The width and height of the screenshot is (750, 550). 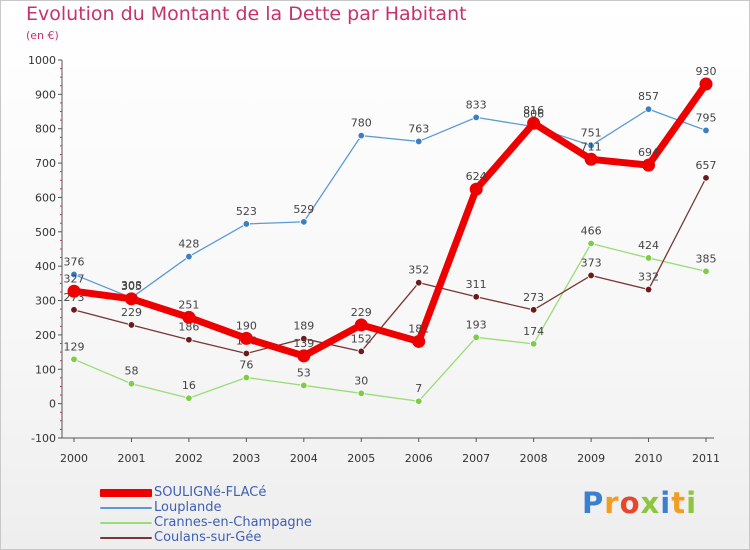 What do you see at coordinates (42, 35) in the screenshot?
I see `chart-subtitle: (en €)` at bounding box center [42, 35].